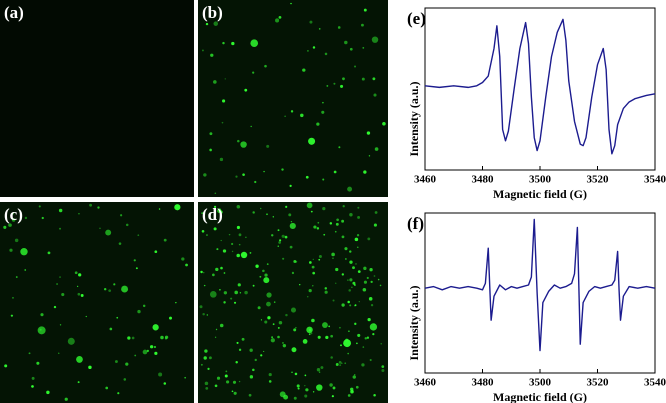 Image resolution: width=666 pixels, height=403 pixels. What do you see at coordinates (598, 180) in the screenshot?
I see `x-tick-label: 3520` at bounding box center [598, 180].